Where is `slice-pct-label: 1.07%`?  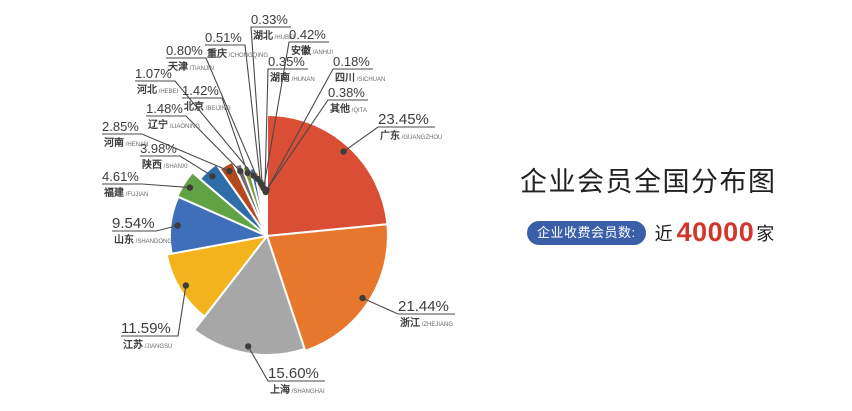
slice-pct-label: 1.07% is located at coordinates (153, 73).